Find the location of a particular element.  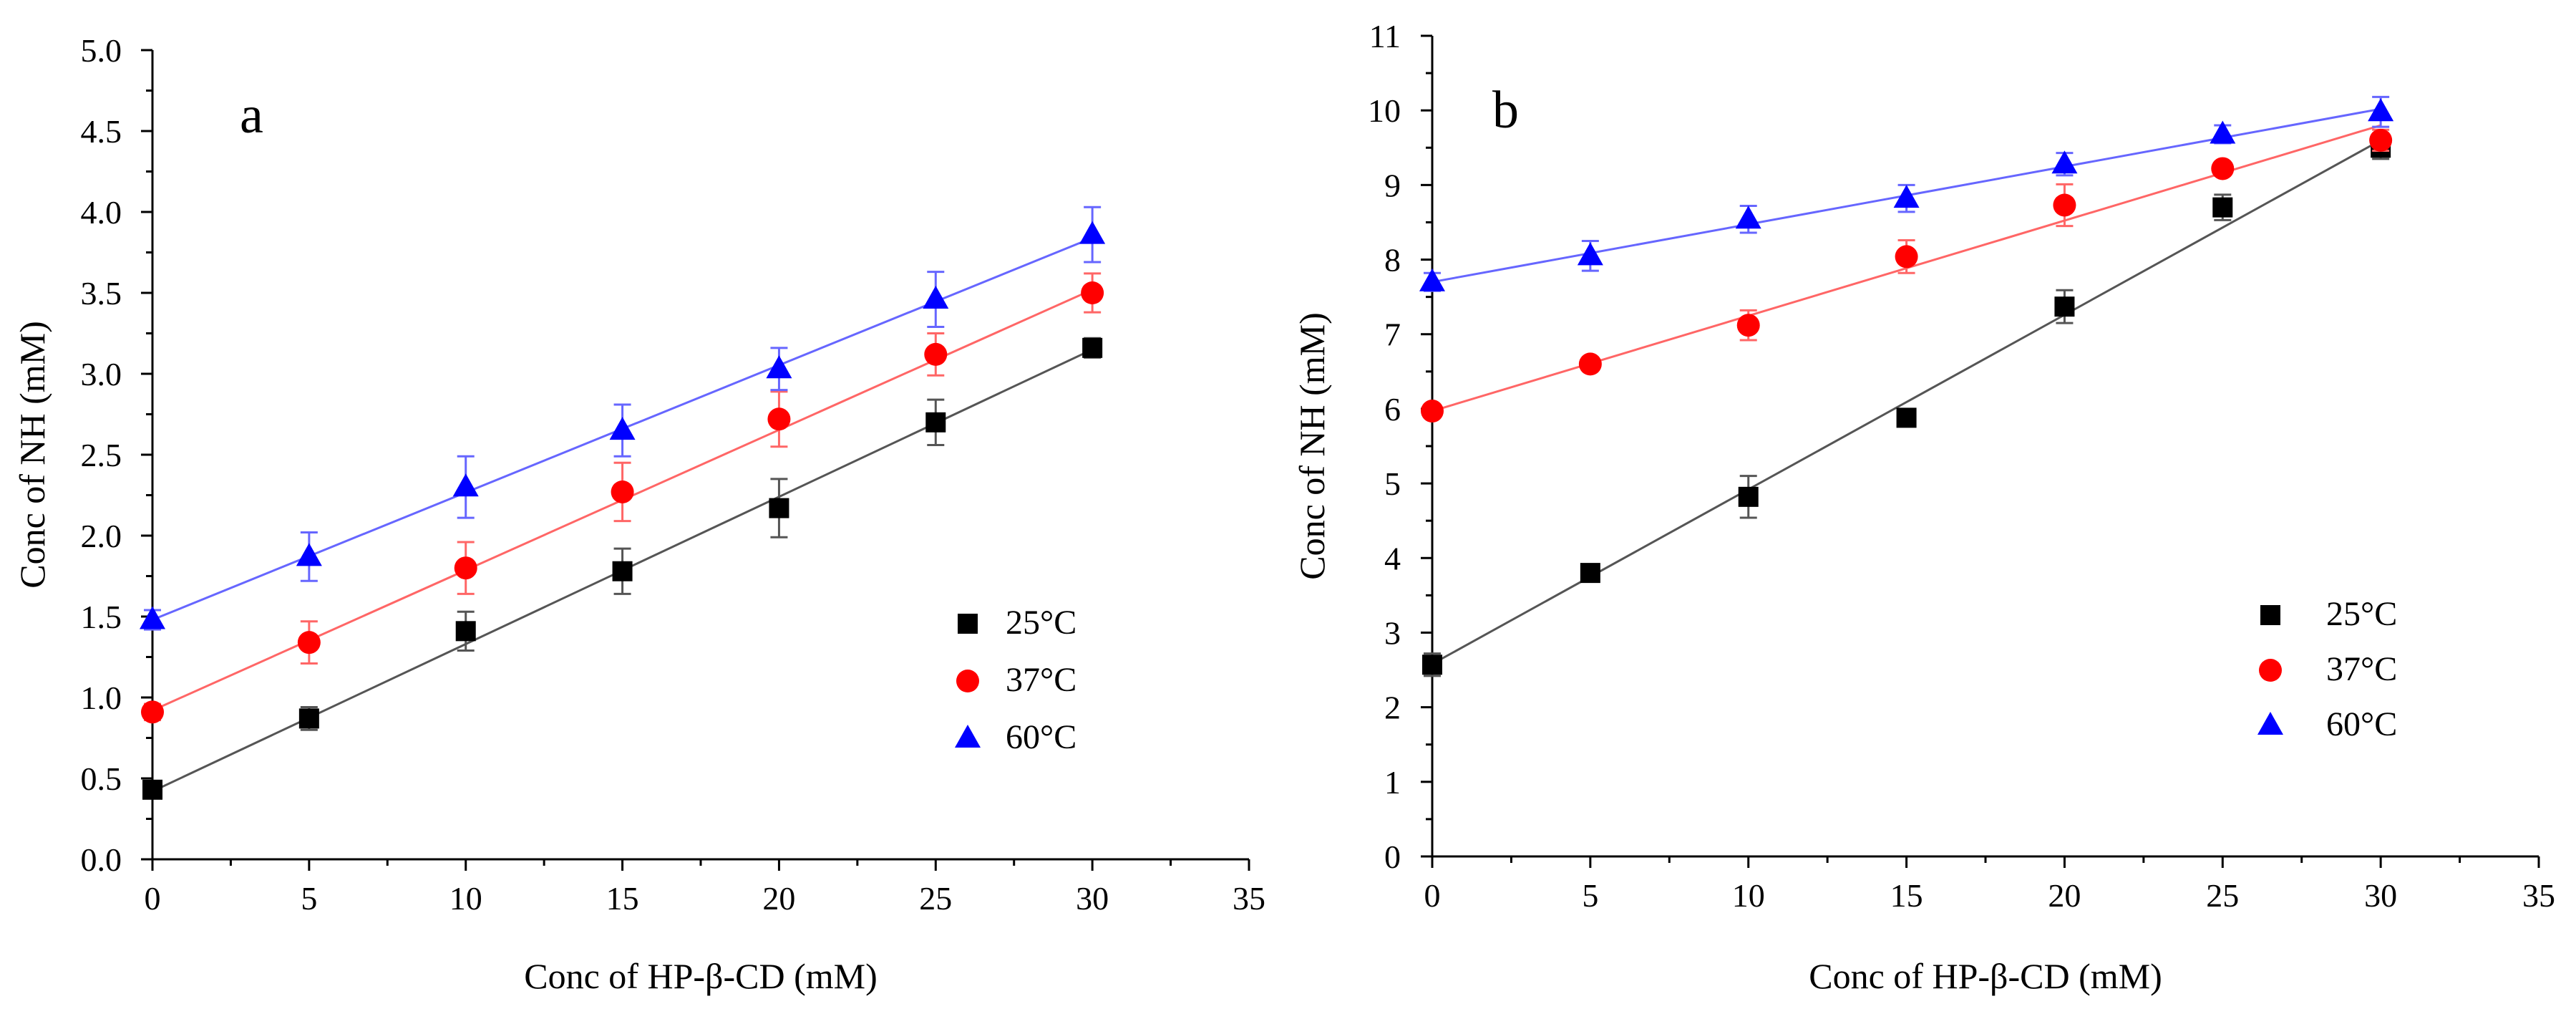

y-tick-label: 4.0 is located at coordinates (101, 212).